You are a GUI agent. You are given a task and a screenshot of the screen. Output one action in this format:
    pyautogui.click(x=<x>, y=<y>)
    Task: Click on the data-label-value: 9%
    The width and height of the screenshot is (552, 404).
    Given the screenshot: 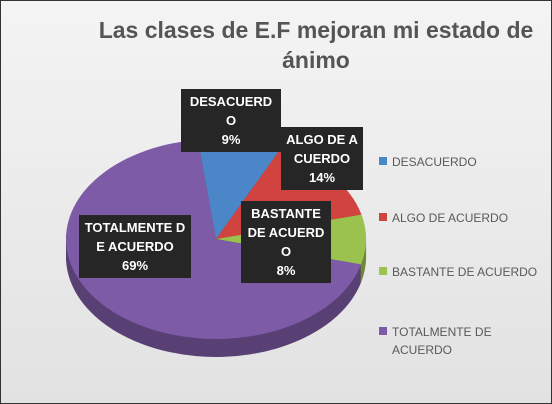 What is the action you would take?
    pyautogui.click(x=231, y=139)
    